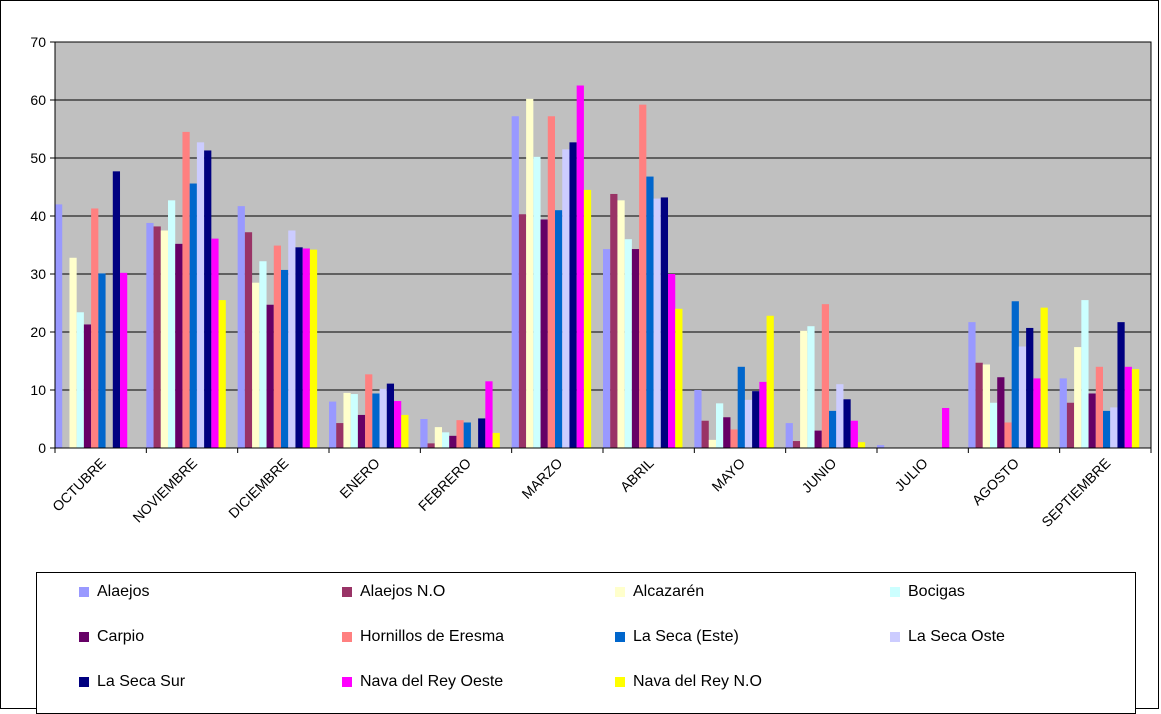 The width and height of the screenshot is (1161, 714). I want to click on x-tick-label: JUNIO, so click(818, 475).